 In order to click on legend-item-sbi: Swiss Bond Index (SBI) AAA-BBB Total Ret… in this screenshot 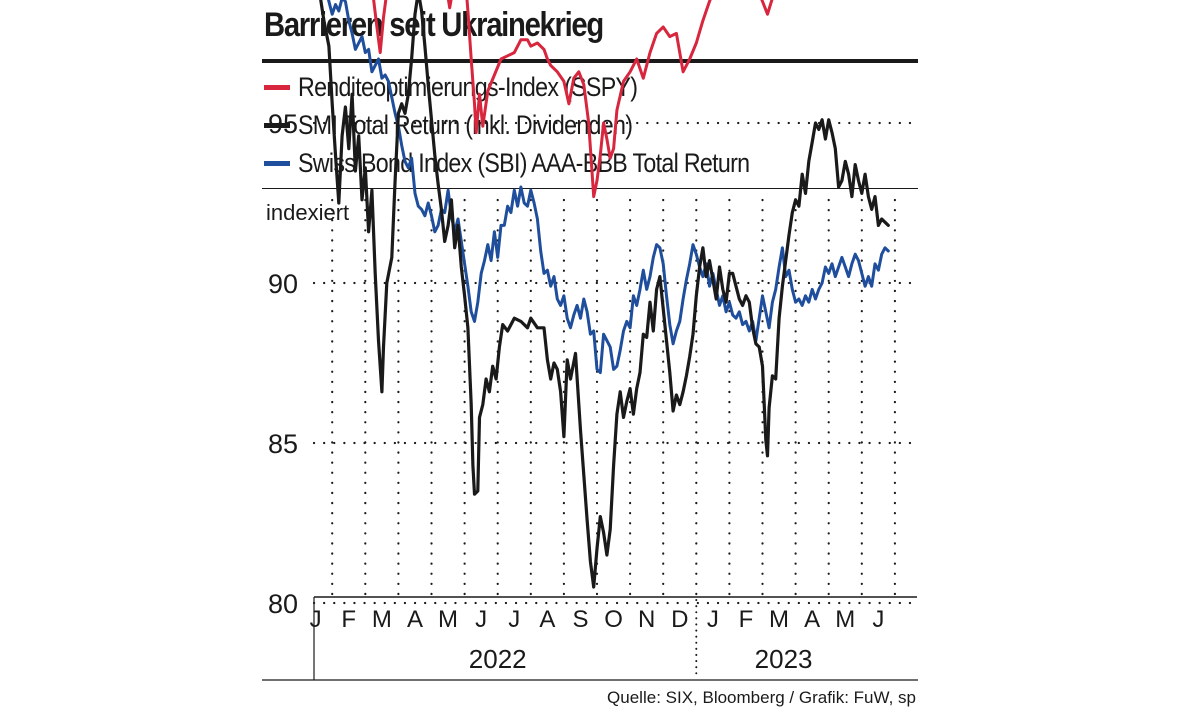, I will do `click(543, 163)`.